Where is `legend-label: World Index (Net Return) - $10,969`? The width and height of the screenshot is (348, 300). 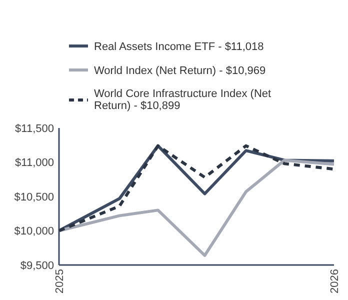
legend-label: World Index (Net Return) - $10,969 is located at coordinates (180, 71).